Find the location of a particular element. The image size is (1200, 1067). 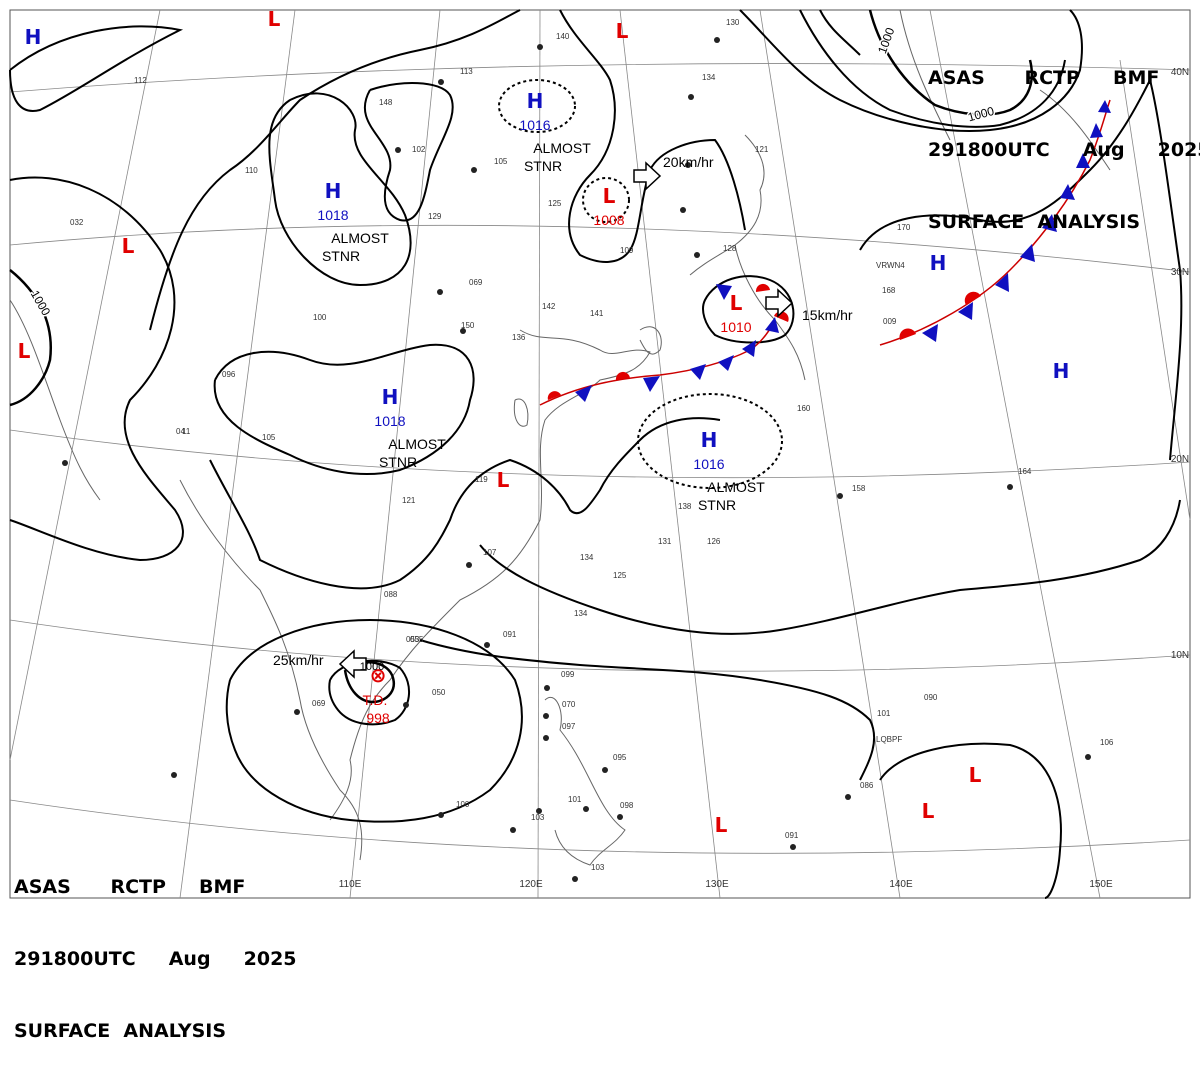

station-pressure: 105 is located at coordinates (501, 161).